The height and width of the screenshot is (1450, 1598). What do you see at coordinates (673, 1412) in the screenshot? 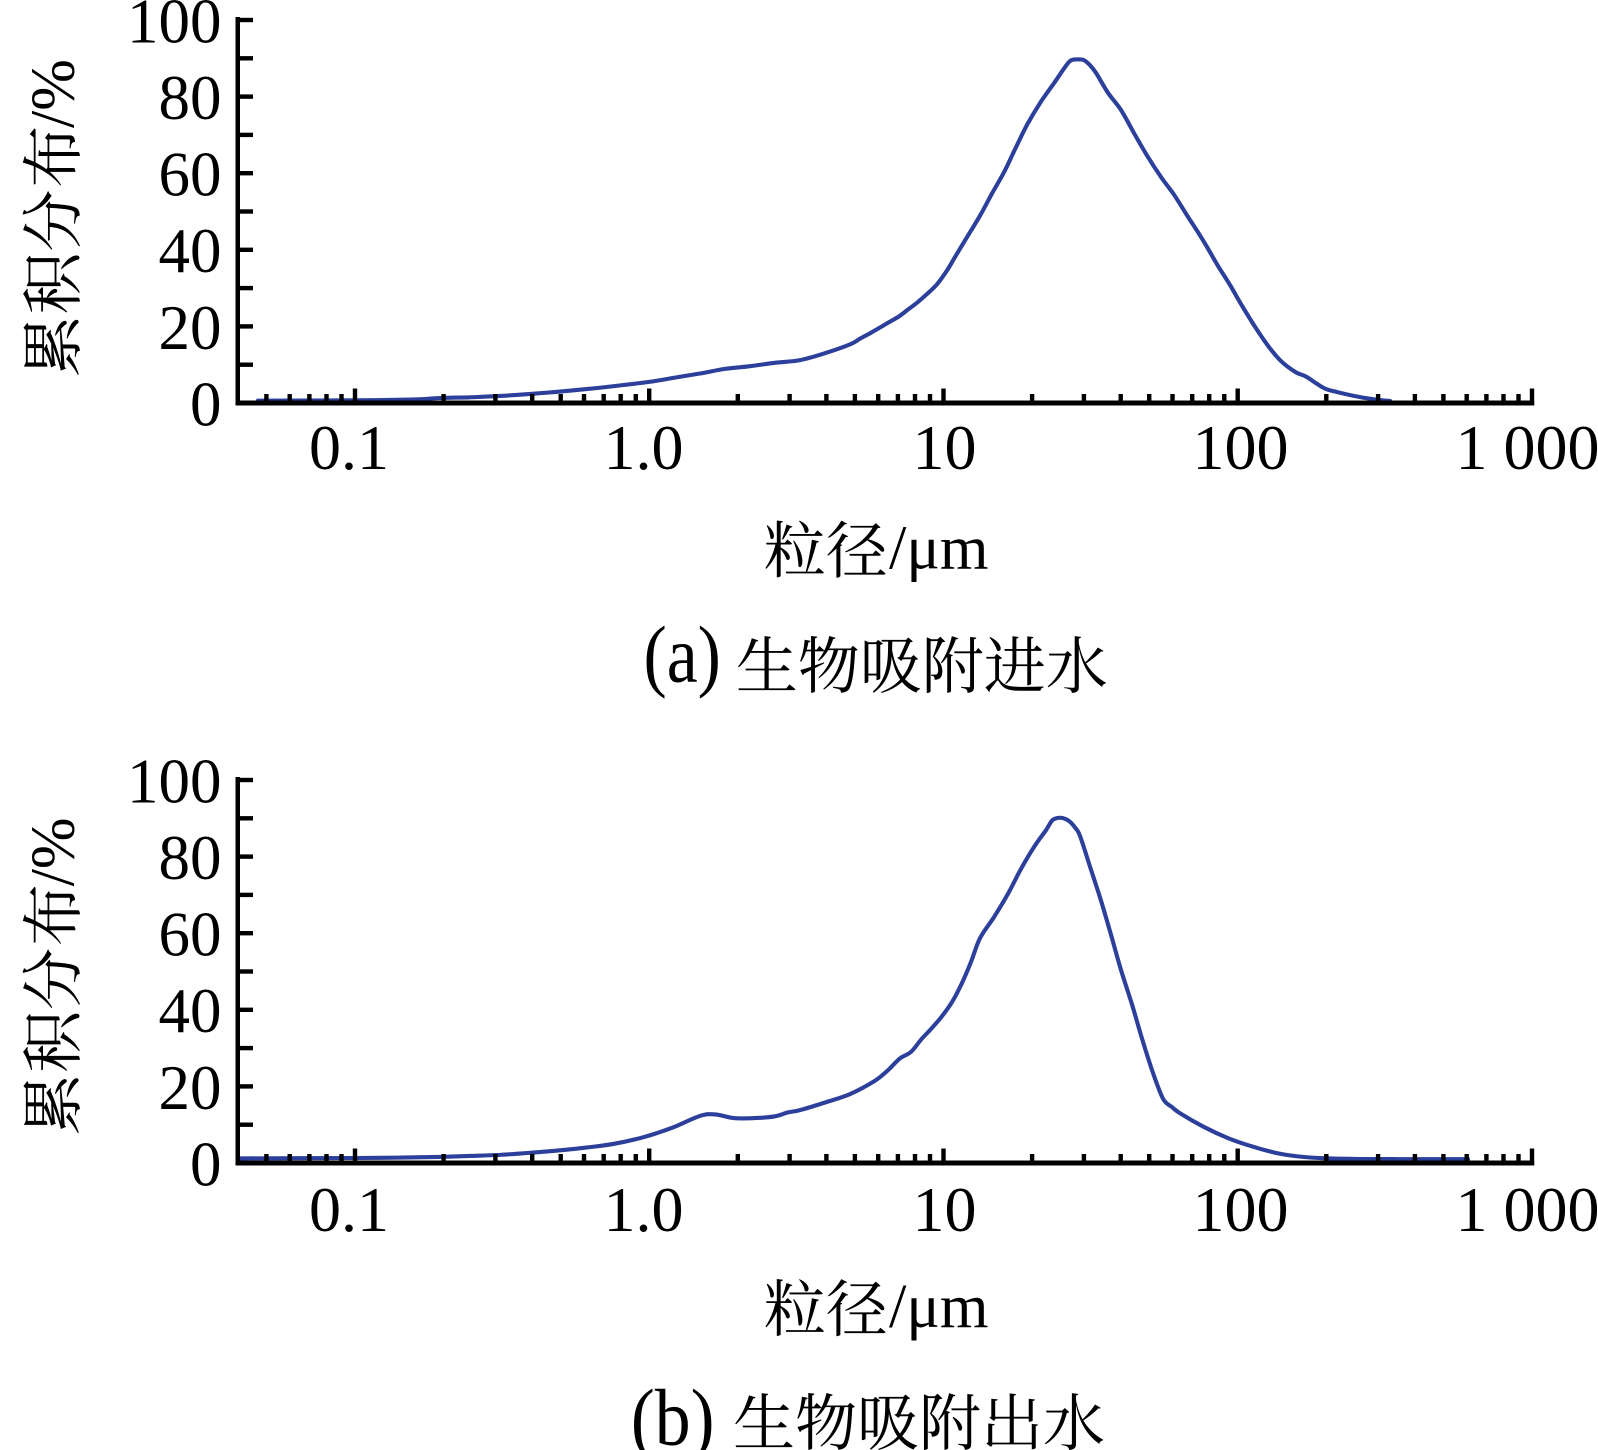
I see `svg-text: (b)` at bounding box center [673, 1412].